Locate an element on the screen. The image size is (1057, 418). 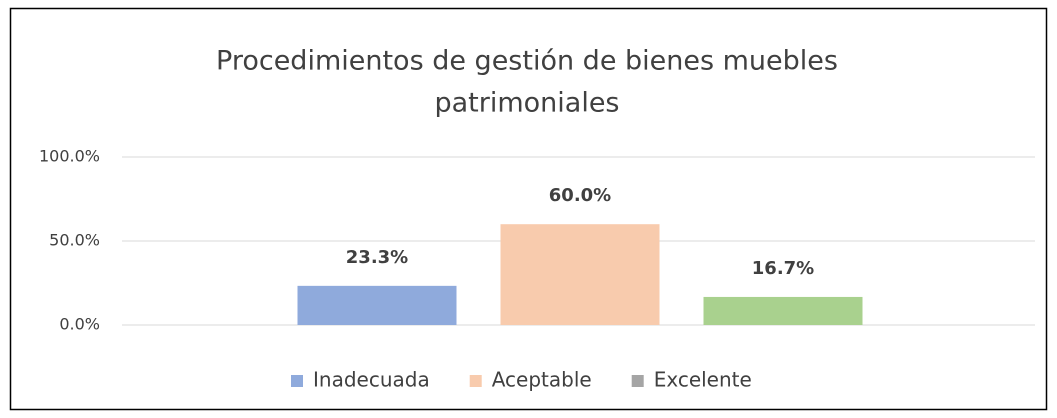
legend-label: Excelente is located at coordinates (703, 380).